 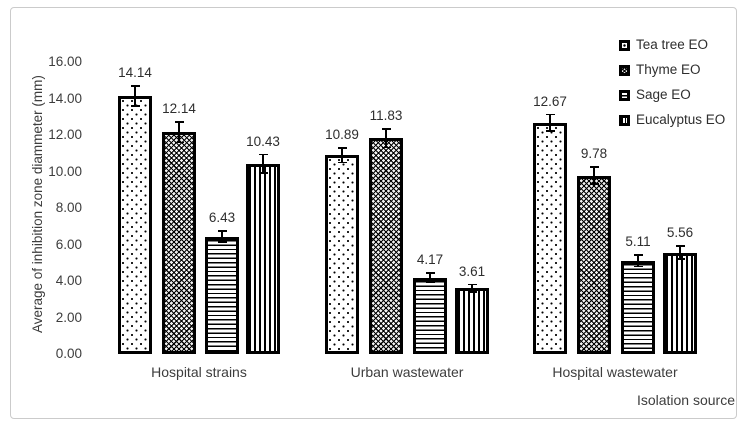 What do you see at coordinates (407, 372) in the screenshot?
I see `x-category-label-urban-wastewater: Urban wastewater` at bounding box center [407, 372].